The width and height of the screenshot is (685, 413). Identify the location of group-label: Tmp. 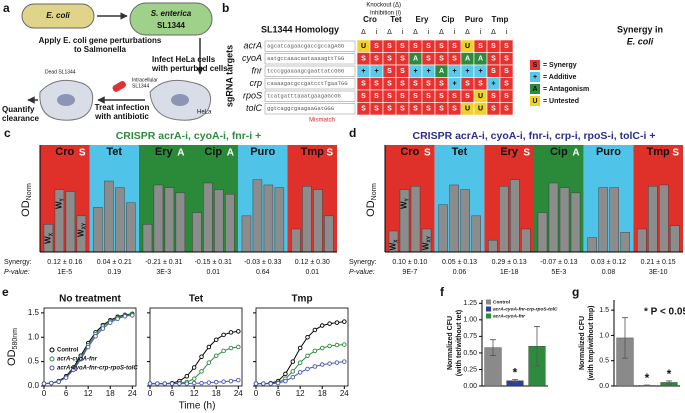
(313, 152).